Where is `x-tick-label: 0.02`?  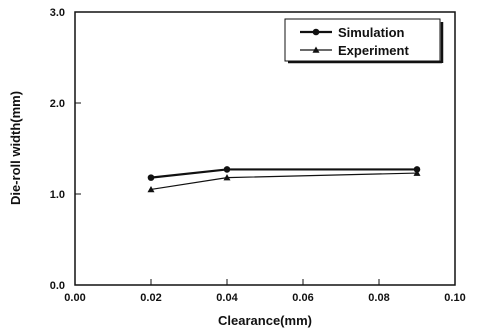 x-tick-label: 0.02 is located at coordinates (150, 298).